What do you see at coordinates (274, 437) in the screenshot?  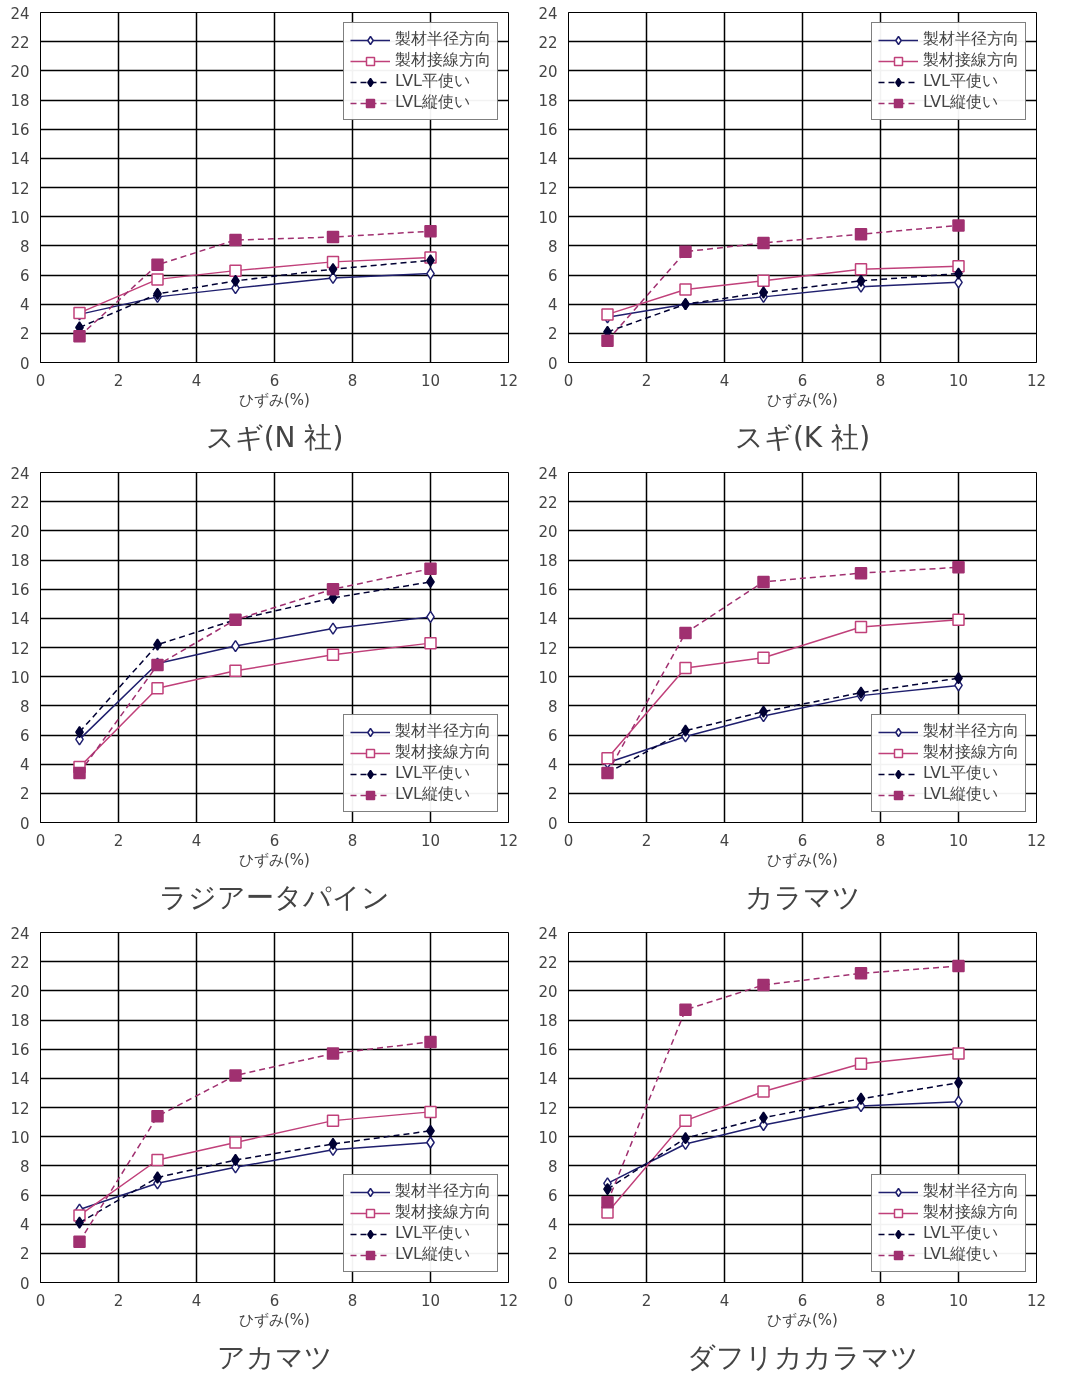 I see `text: スギ(N 社)` at bounding box center [274, 437].